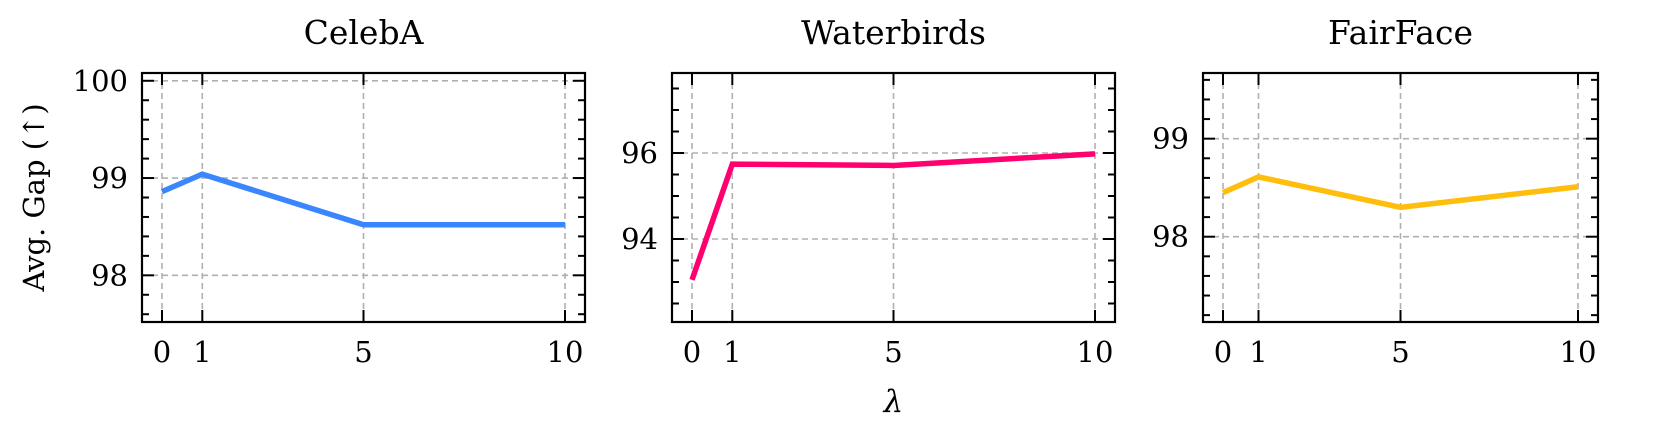  What do you see at coordinates (364, 32) in the screenshot?
I see `panel-title: CelebA` at bounding box center [364, 32].